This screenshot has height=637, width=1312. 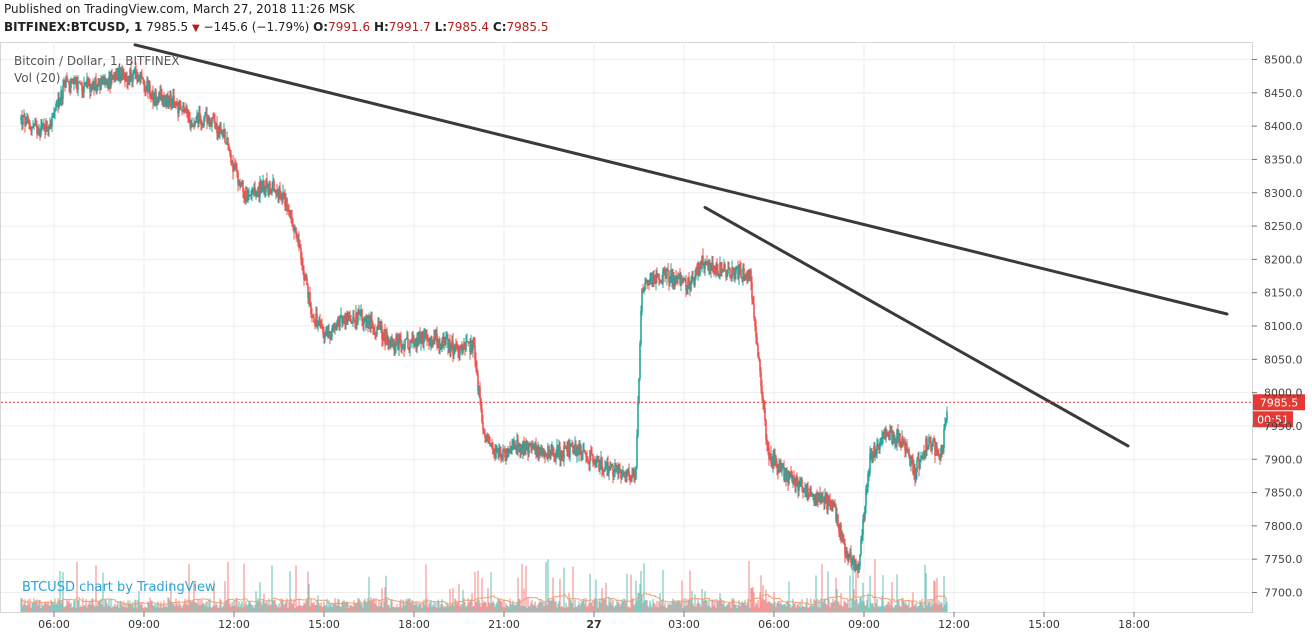 What do you see at coordinates (954, 624) in the screenshot?
I see `x-tick-label: 12:00` at bounding box center [954, 624].